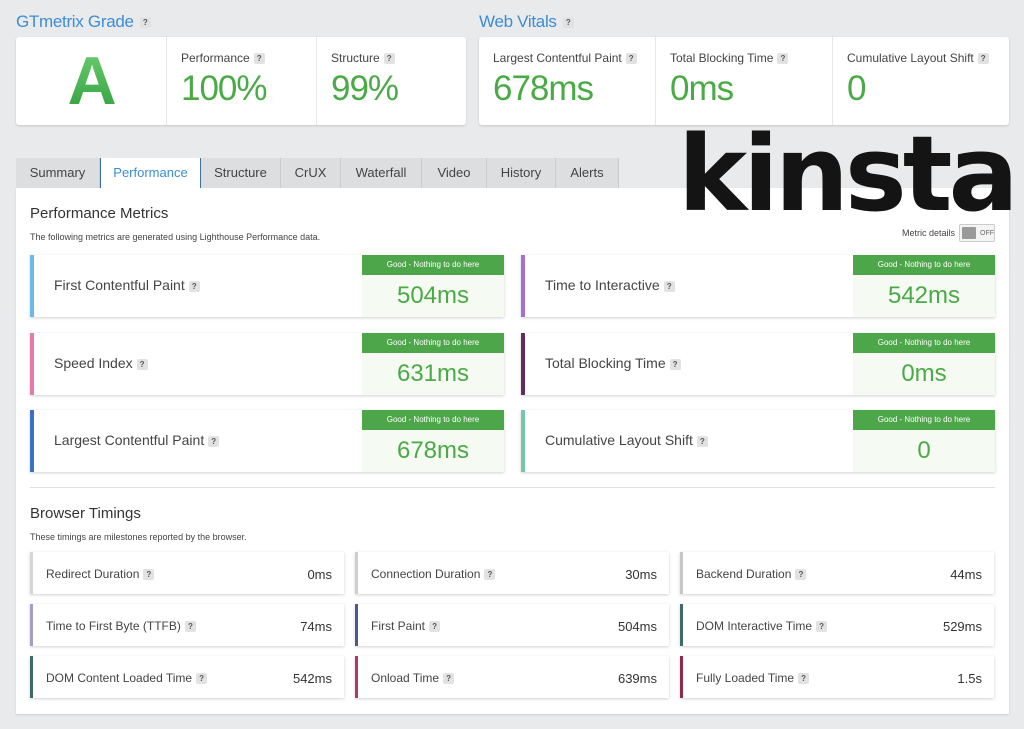 The image size is (1024, 729). Describe the element at coordinates (924, 373) in the screenshot. I see `metric-value: 0ms` at that location.